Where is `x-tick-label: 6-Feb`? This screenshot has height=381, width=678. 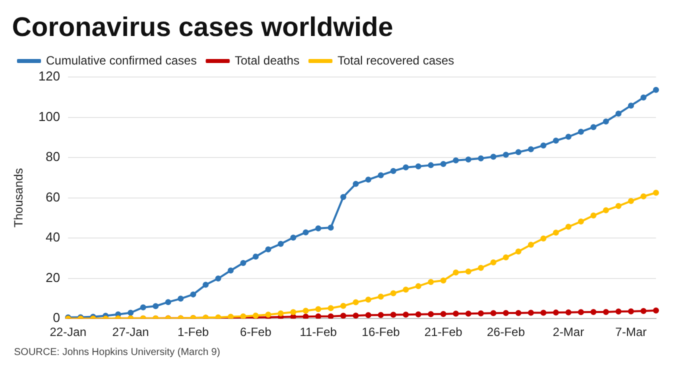 x-tick-label: 6-Feb is located at coordinates (256, 332).